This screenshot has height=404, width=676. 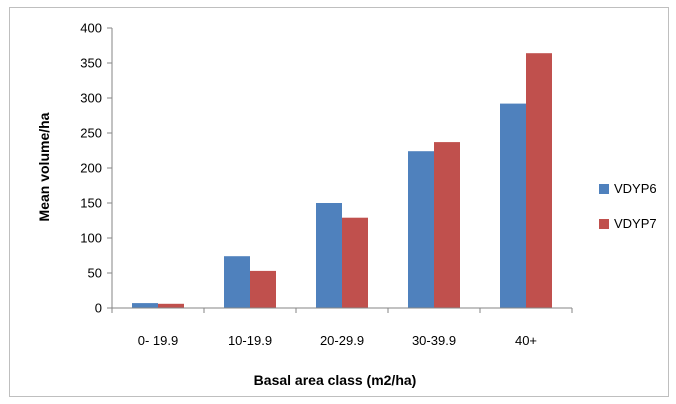 I want to click on x-axis-title: Basal area class (m2/ha), so click(x=335, y=380).